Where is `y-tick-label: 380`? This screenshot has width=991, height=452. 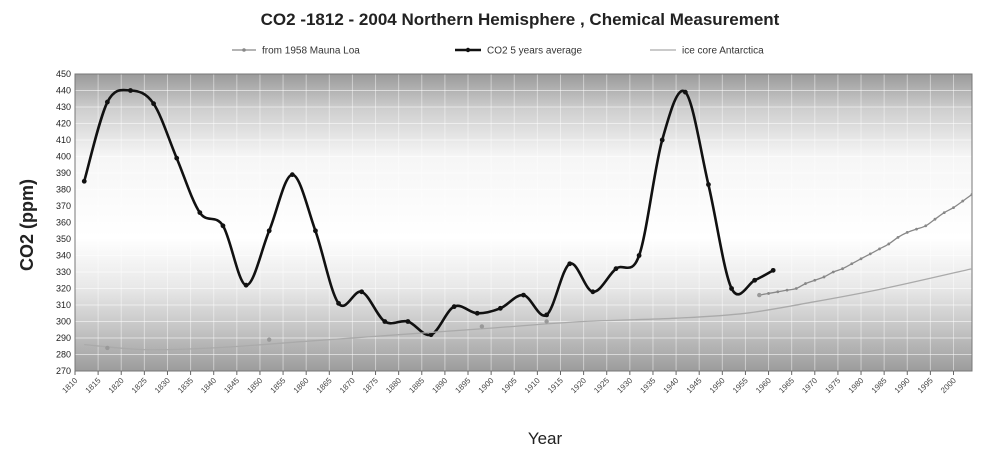 y-tick-label: 380 is located at coordinates (63, 190).